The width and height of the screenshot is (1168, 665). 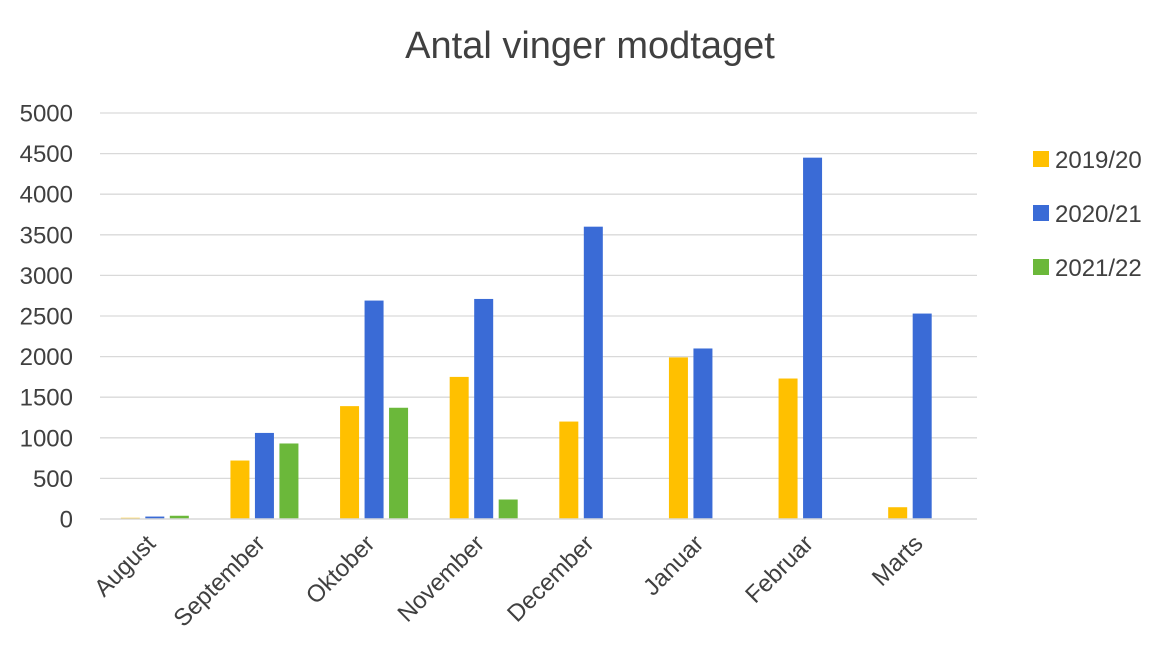 I want to click on y-tick-label: 3500, so click(x=46, y=235).